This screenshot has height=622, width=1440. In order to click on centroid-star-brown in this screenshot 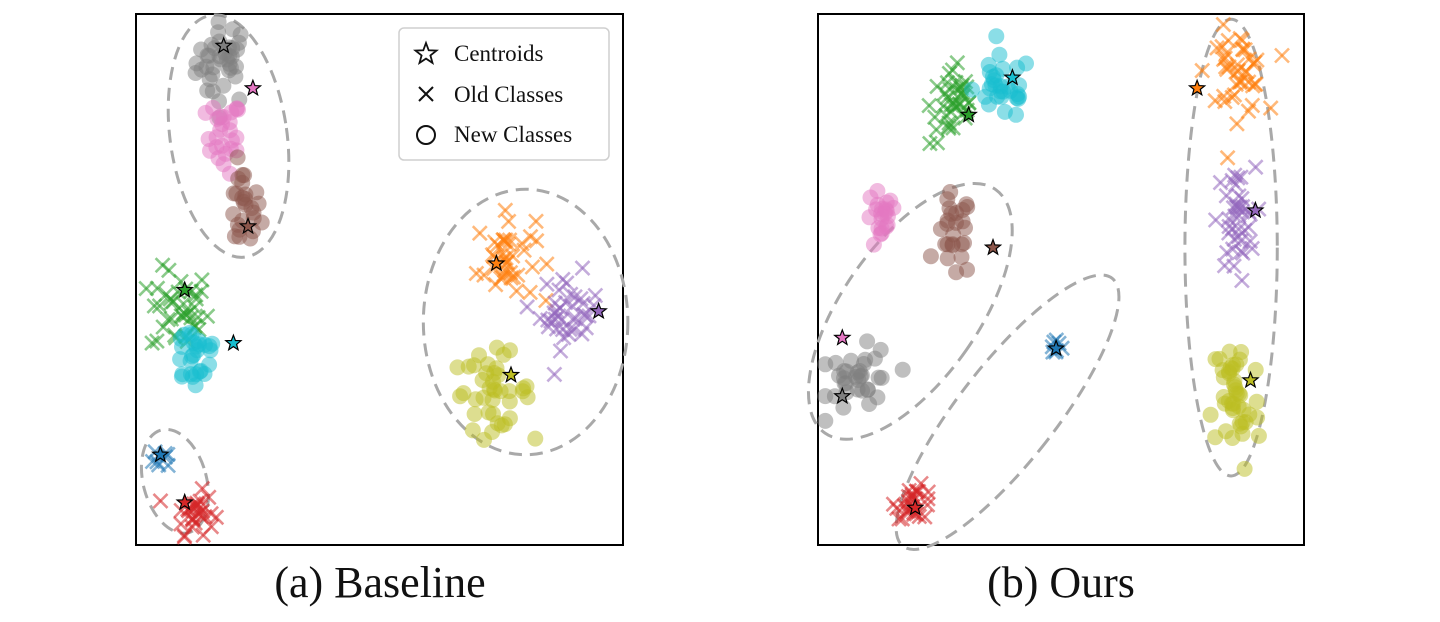, I will do `click(248, 225)`.